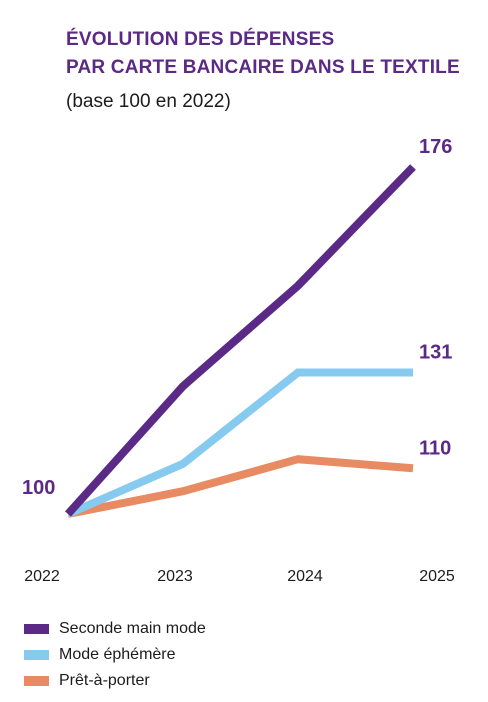 This screenshot has width=488, height=702. Describe the element at coordinates (305, 576) in the screenshot. I see `x-tick-label-2024: 2024` at that location.